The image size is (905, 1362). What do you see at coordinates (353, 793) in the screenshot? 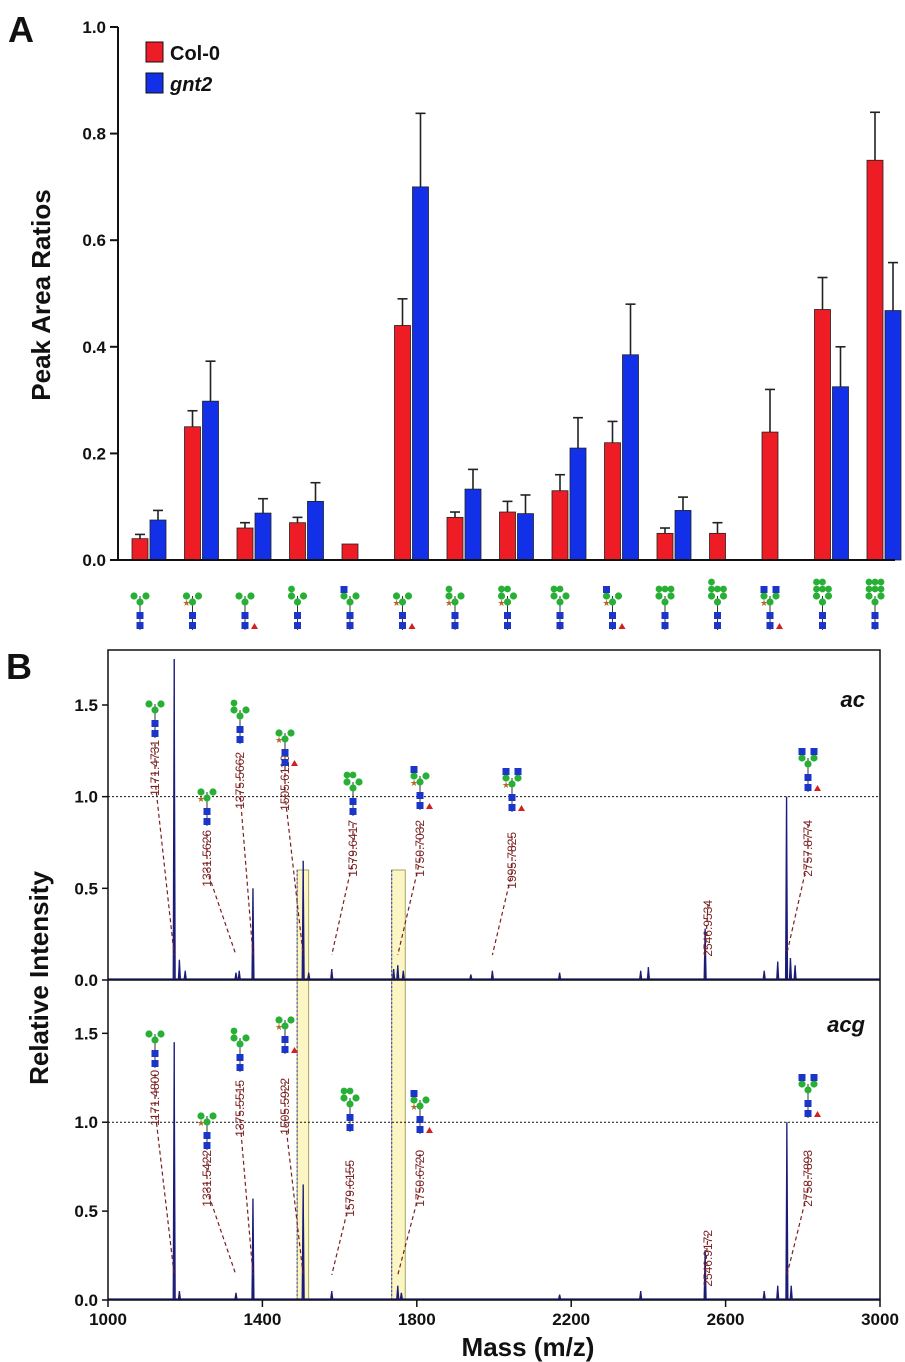
I see `glycan-Man5GlcNAc2-icon` at bounding box center [353, 793].